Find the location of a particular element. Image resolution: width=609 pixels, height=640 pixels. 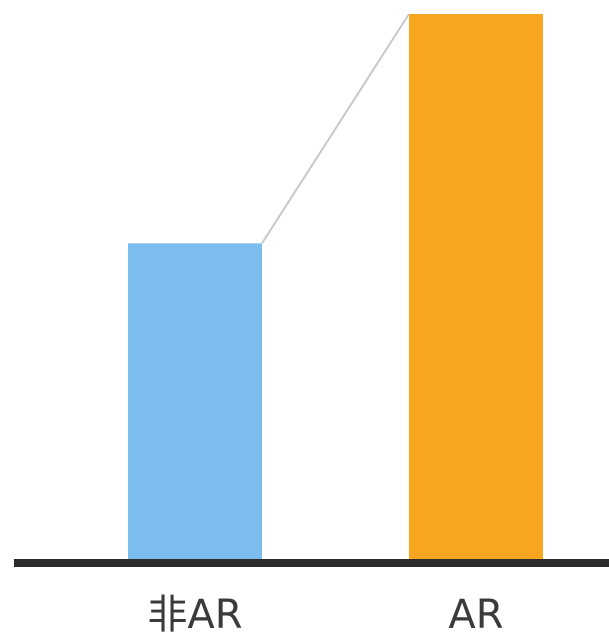

connector-layer is located at coordinates (335, 128).